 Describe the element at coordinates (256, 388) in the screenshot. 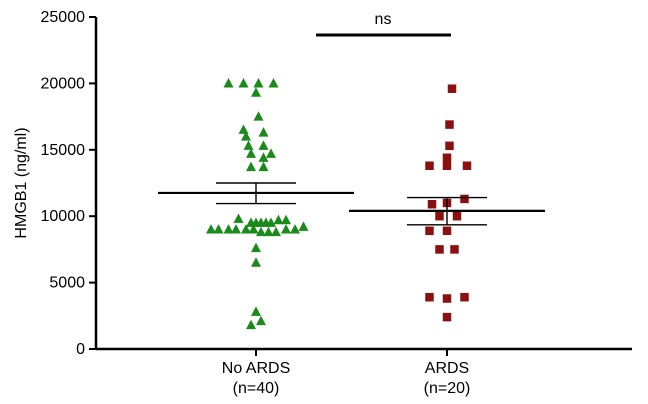

I see `category-label-no-ards-line2: (n=40)` at that location.